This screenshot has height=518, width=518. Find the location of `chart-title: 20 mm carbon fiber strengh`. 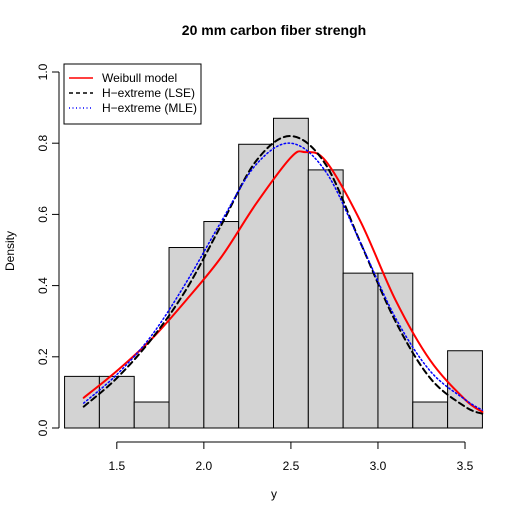

chart-title: 20 mm carbon fiber strengh is located at coordinates (274, 30).